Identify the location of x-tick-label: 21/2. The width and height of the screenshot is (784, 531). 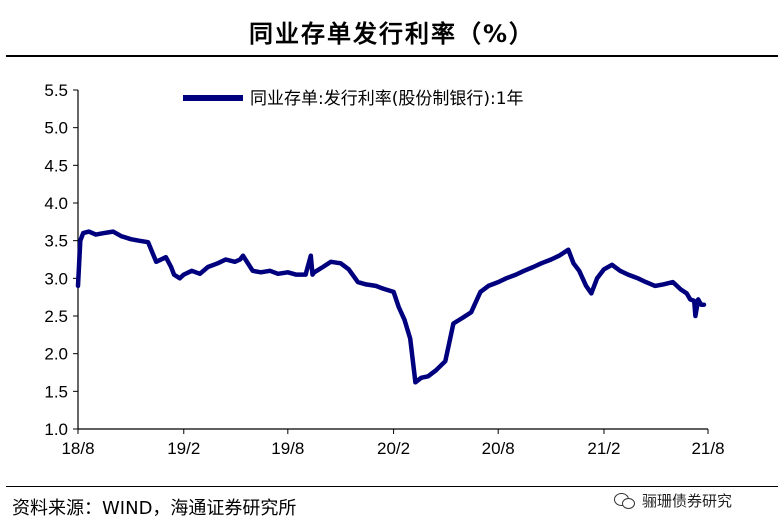
(603, 448).